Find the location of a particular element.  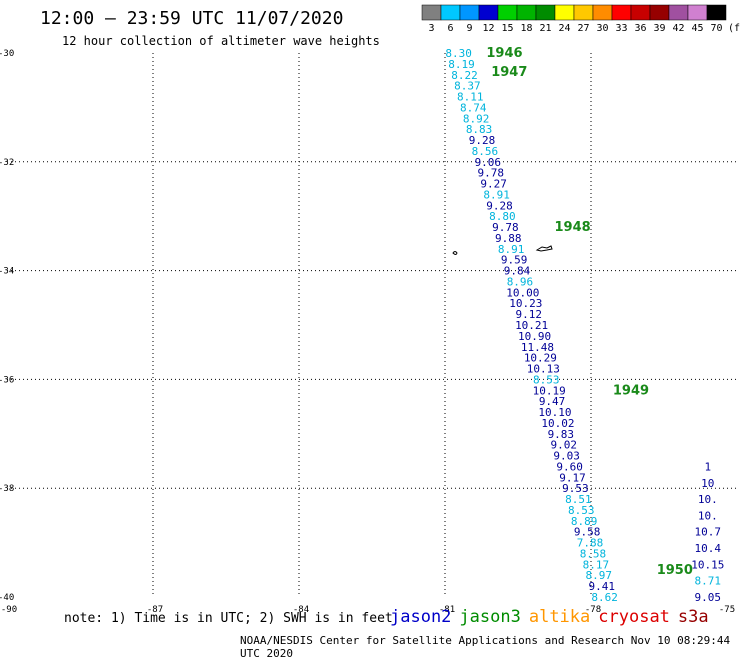

swh-value: 9.17 is located at coordinates (572, 477).